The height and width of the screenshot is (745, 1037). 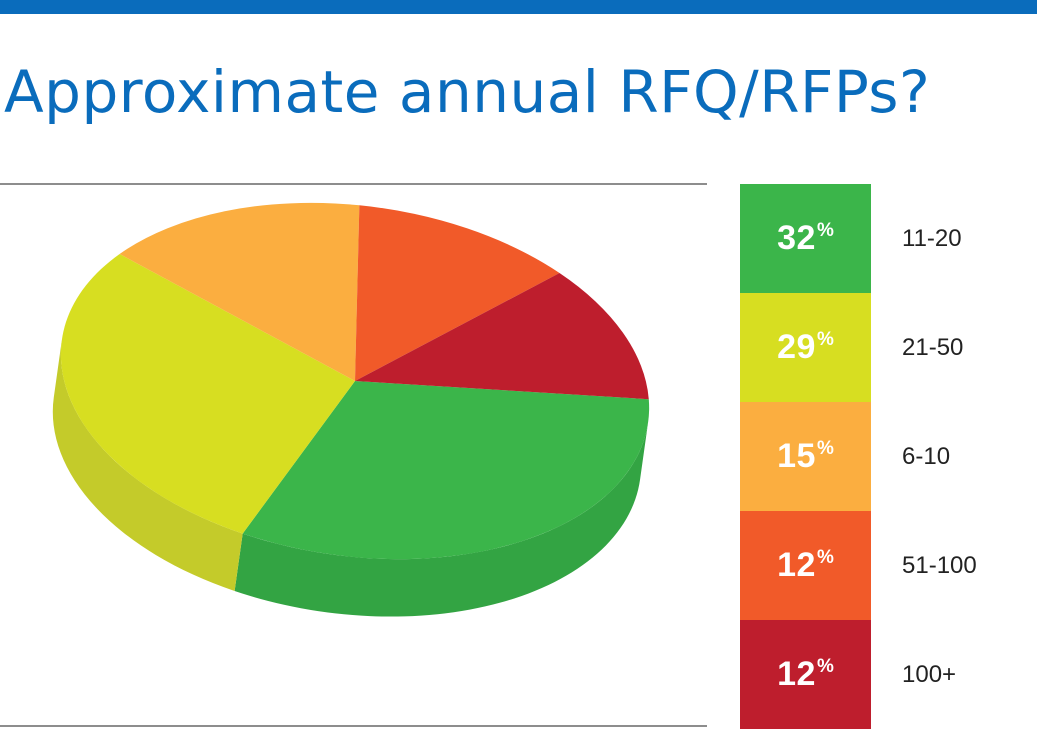 I want to click on legend-label: 6-10, so click(x=926, y=456).